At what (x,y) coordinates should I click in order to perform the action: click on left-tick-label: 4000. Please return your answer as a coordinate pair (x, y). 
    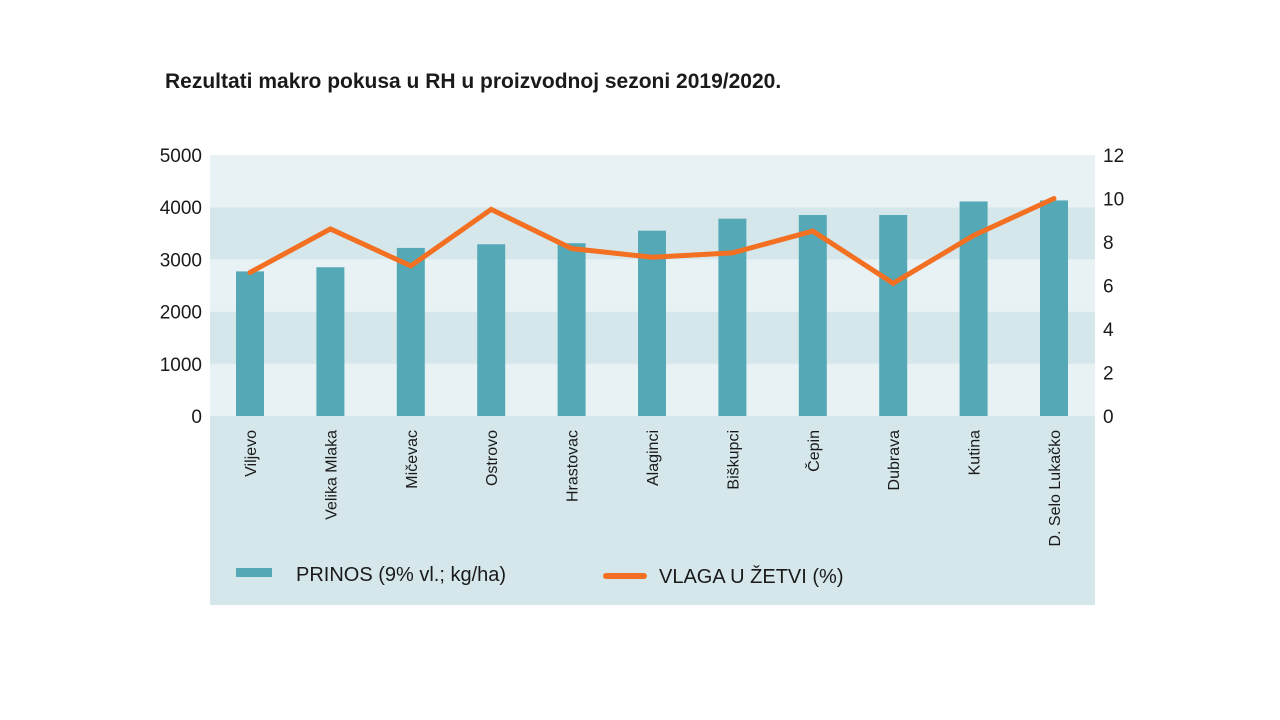
    Looking at the image, I should click on (181, 208).